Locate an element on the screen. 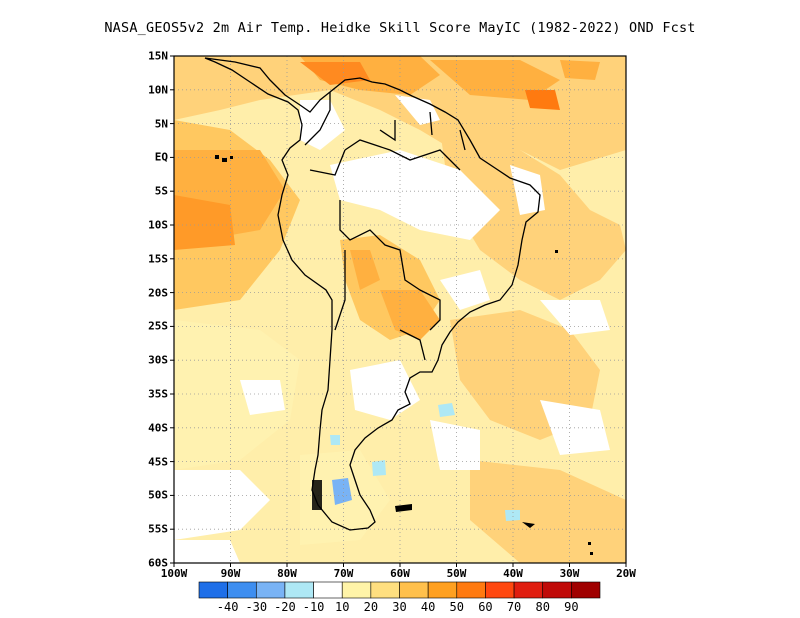 The width and height of the screenshot is (800, 618). lat-label: 25S is located at coordinates (158, 326).